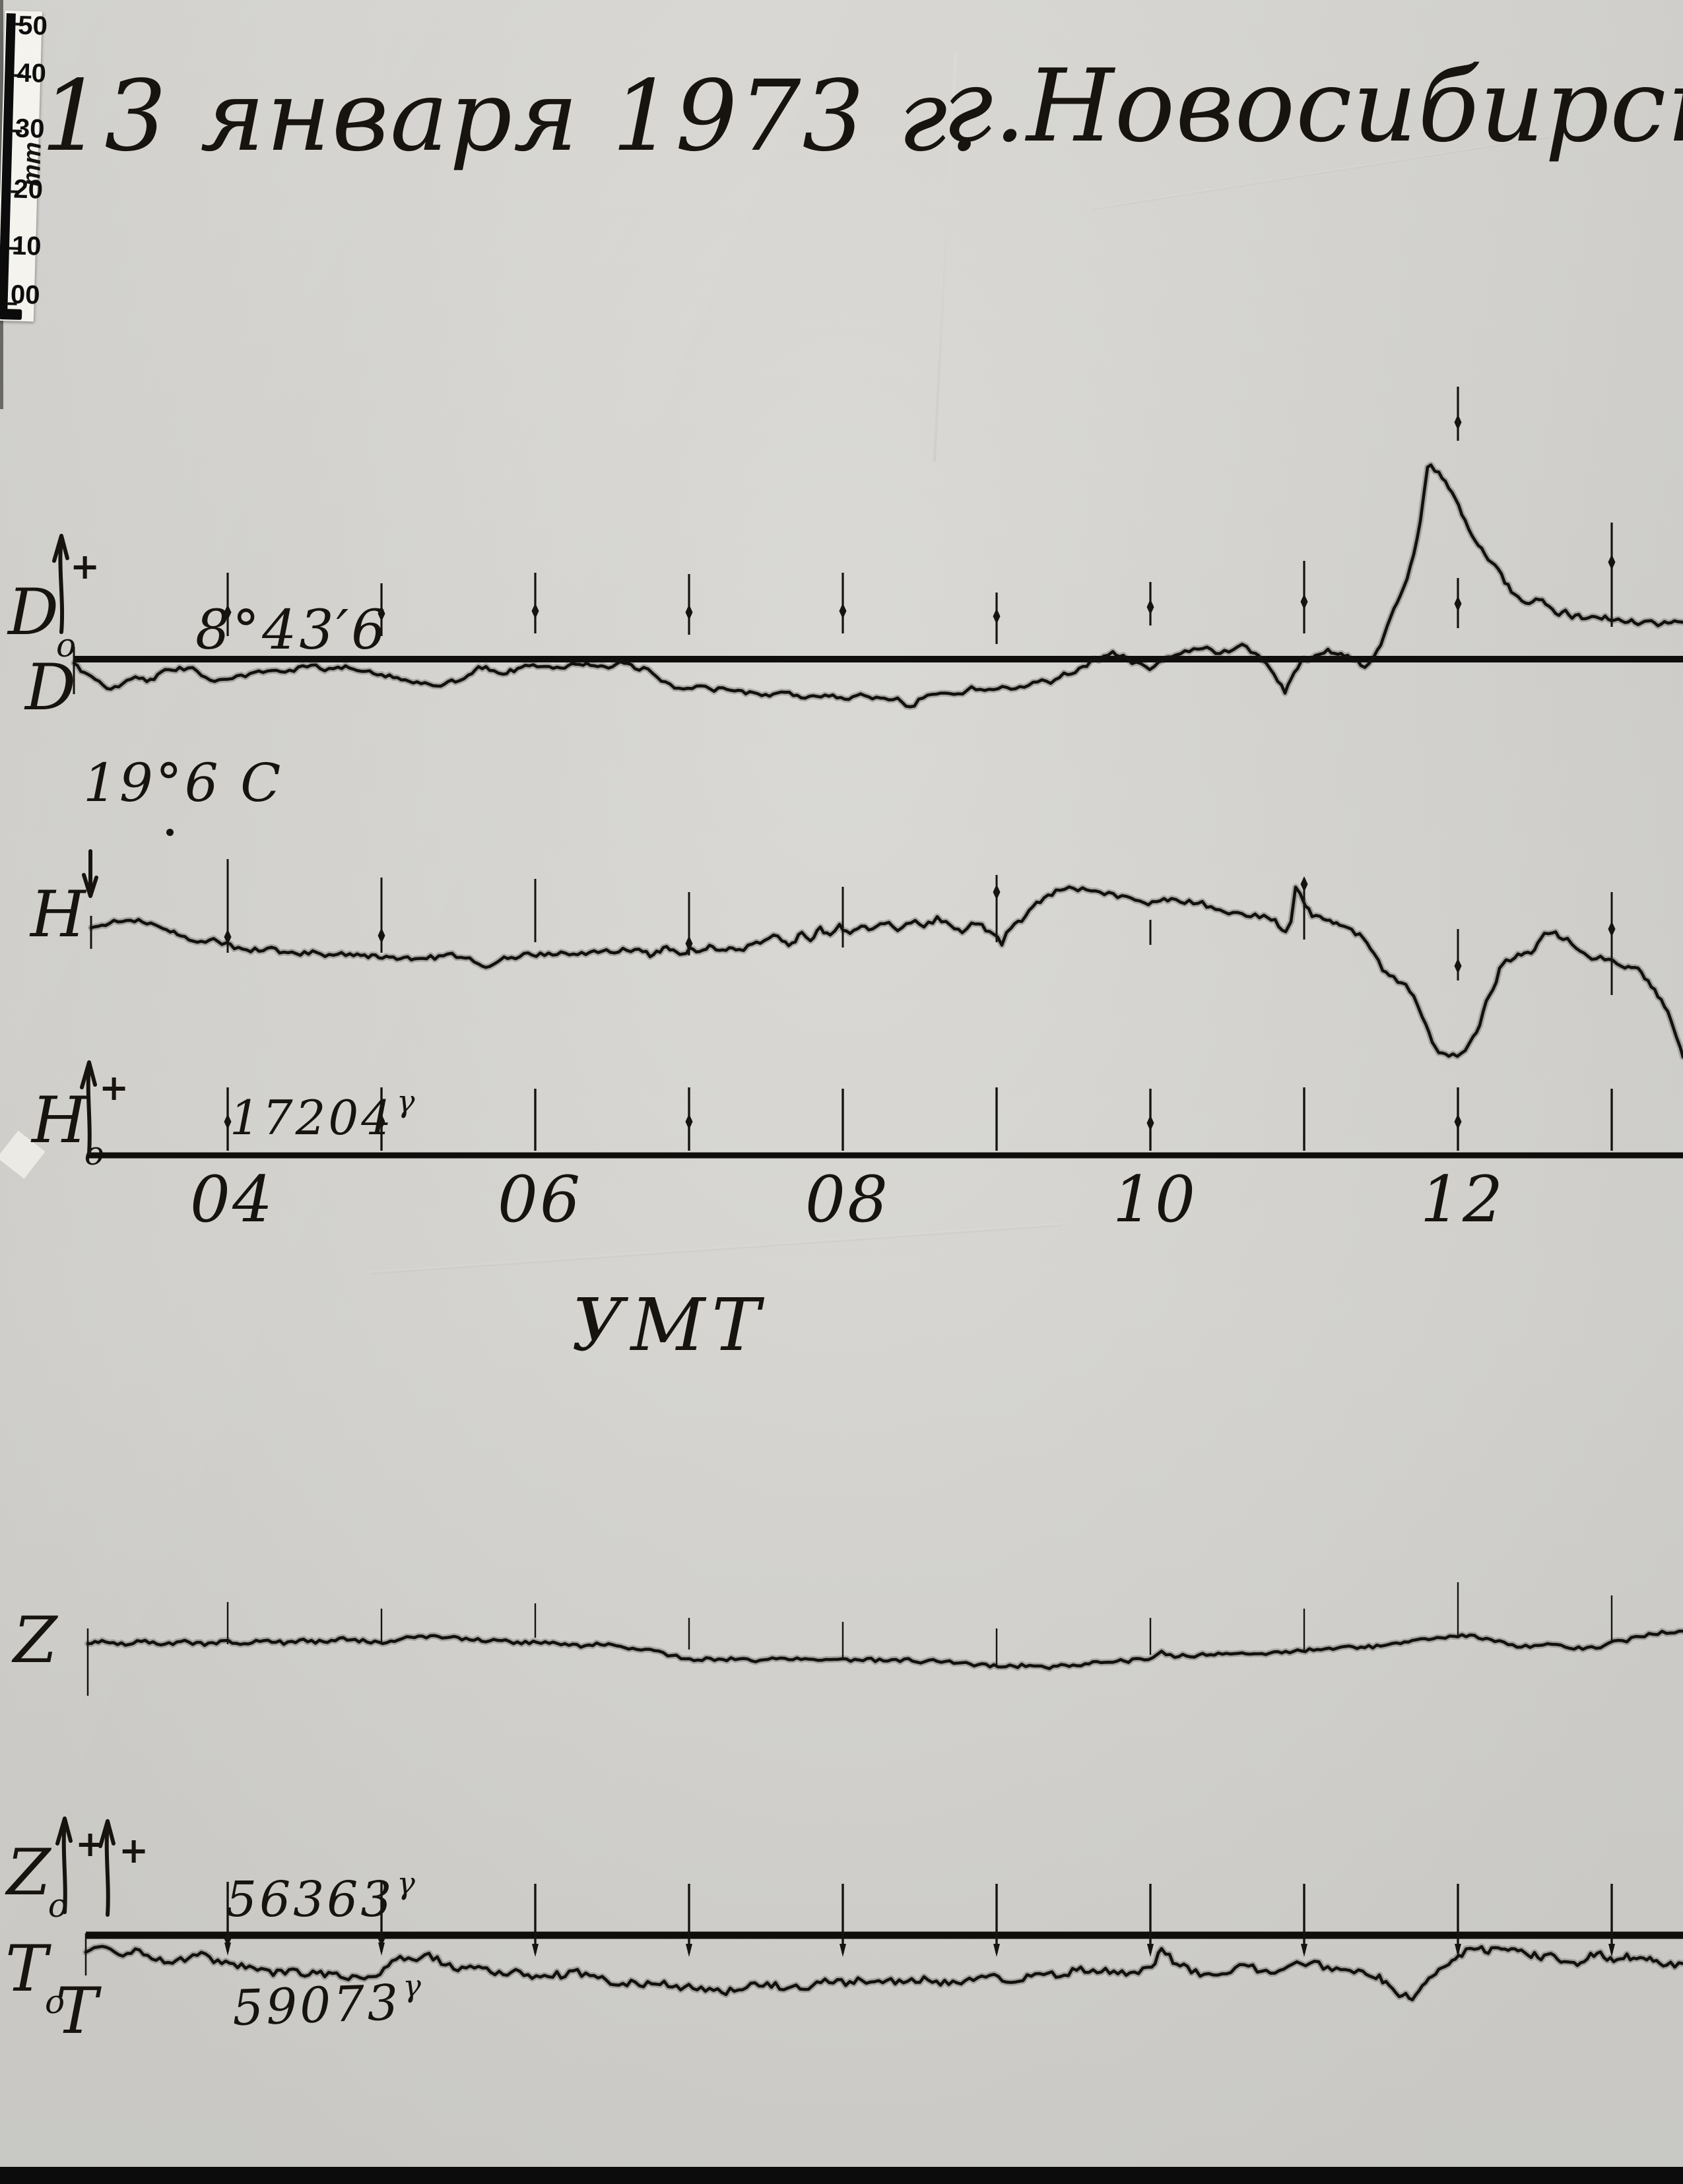 The width and height of the screenshot is (1683, 2184). What do you see at coordinates (26, 1969) in the screenshot?
I see `t0-letter: T` at bounding box center [26, 1969].